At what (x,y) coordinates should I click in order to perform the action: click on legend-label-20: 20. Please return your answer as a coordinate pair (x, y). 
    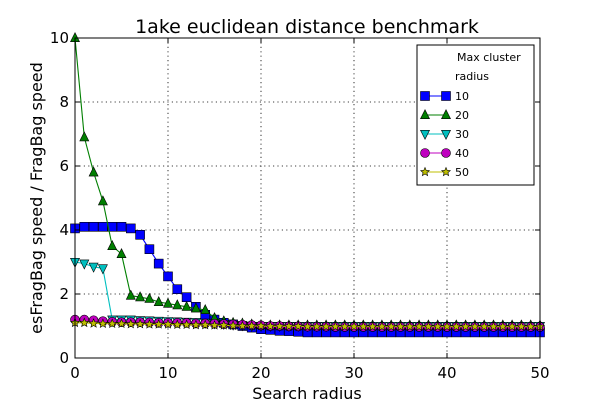
    Looking at the image, I should click on (462, 115).